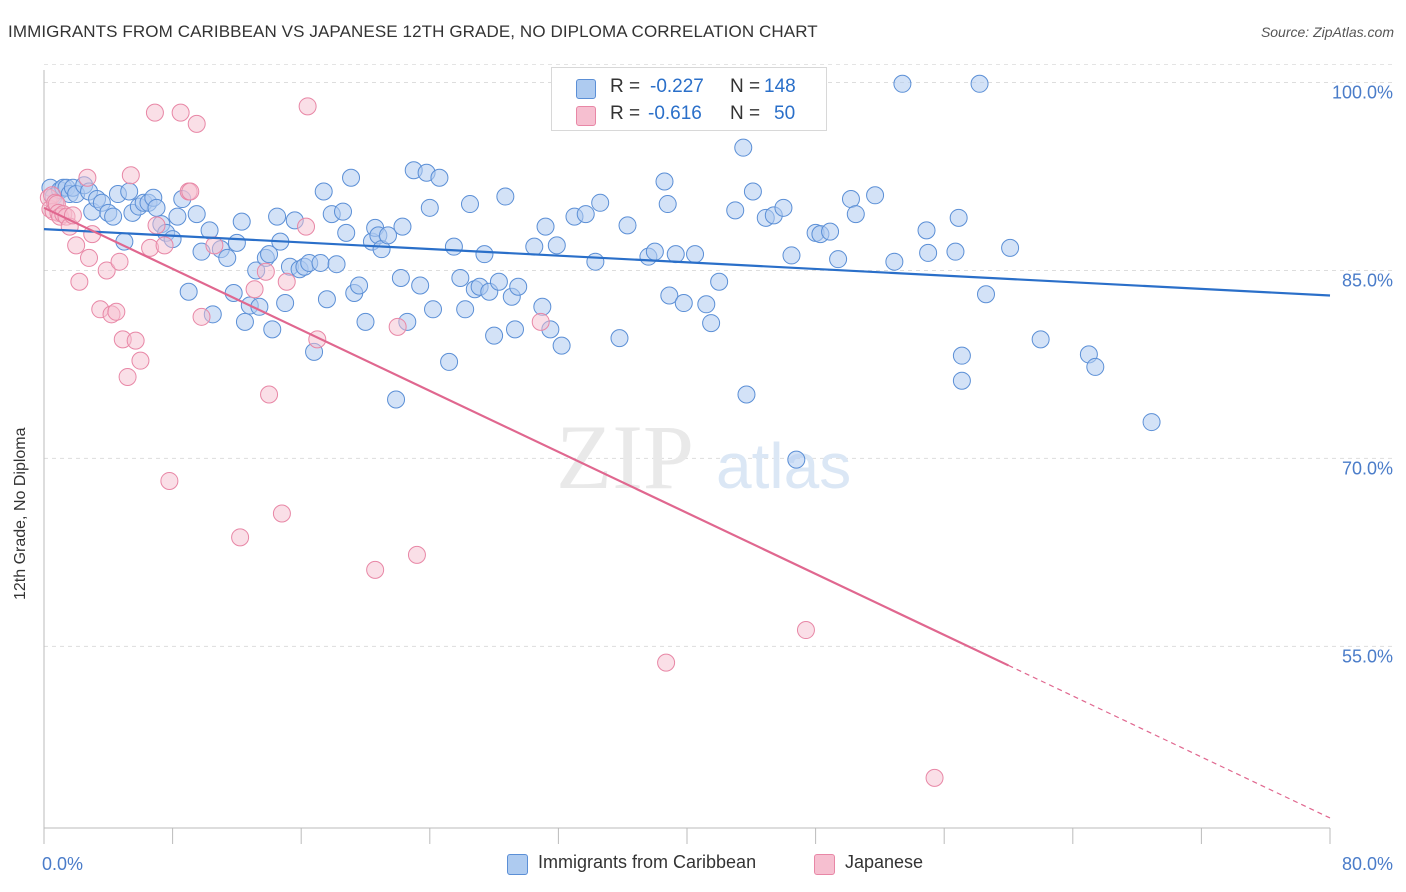 This screenshot has width=1406, height=892. I want to click on watermark-zip: ZIP, so click(625, 457).